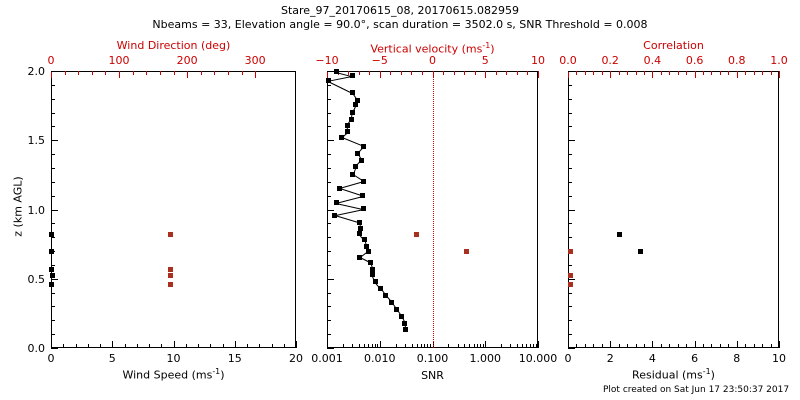 The image size is (800, 400). What do you see at coordinates (737, 60) in the screenshot?
I see `top-axis-tick-label: 0.8` at bounding box center [737, 60].